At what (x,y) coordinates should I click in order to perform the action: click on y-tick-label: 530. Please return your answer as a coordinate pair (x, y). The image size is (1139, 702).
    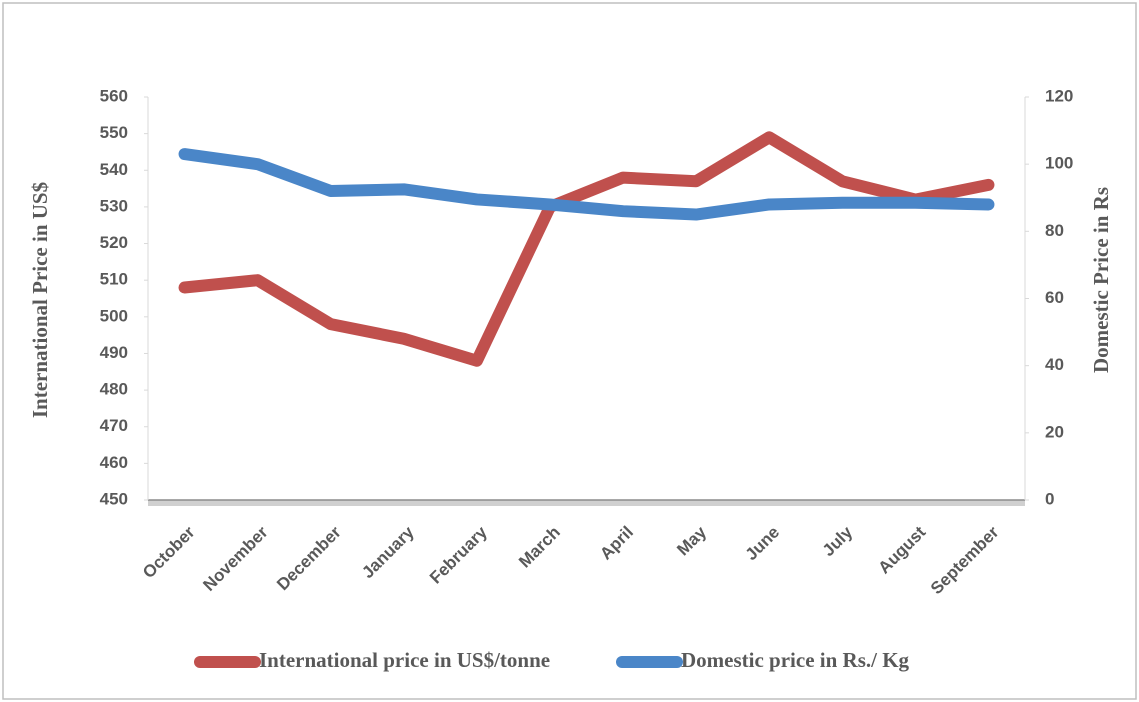
    Looking at the image, I should click on (114, 205).